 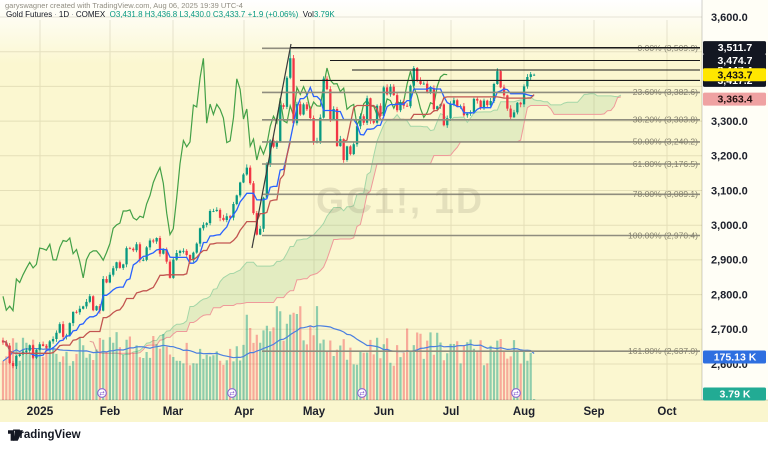 I want to click on price-axis-label: 3,000.0, so click(x=729, y=226).